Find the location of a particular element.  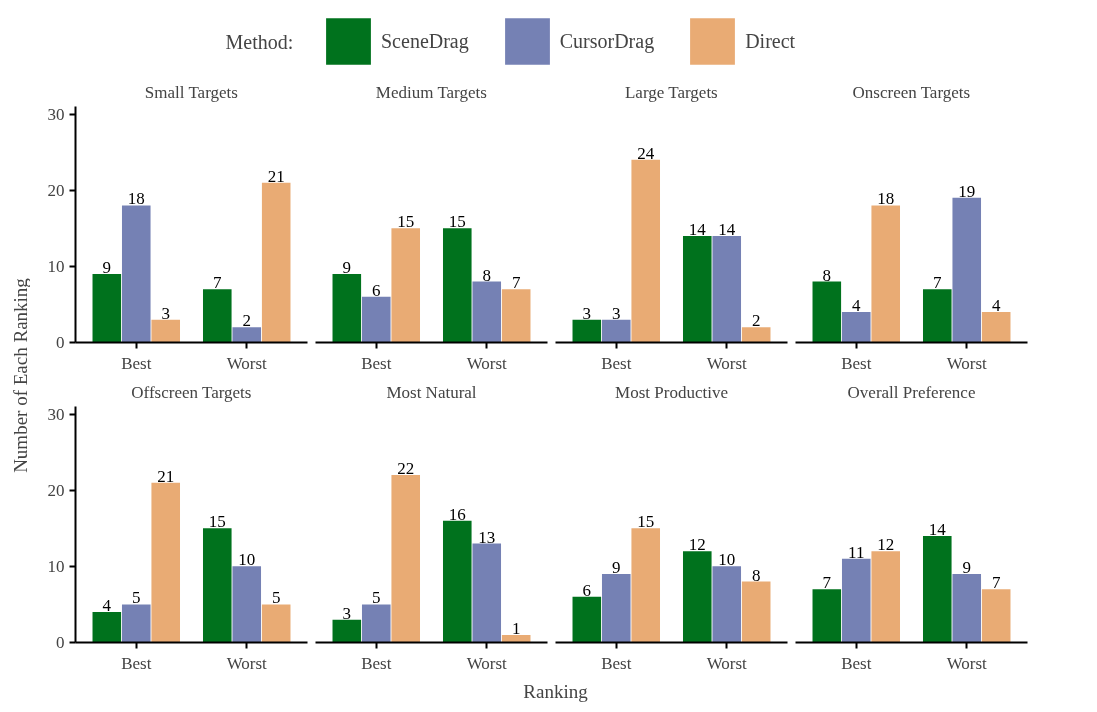

data-label: 2 is located at coordinates (246, 321).